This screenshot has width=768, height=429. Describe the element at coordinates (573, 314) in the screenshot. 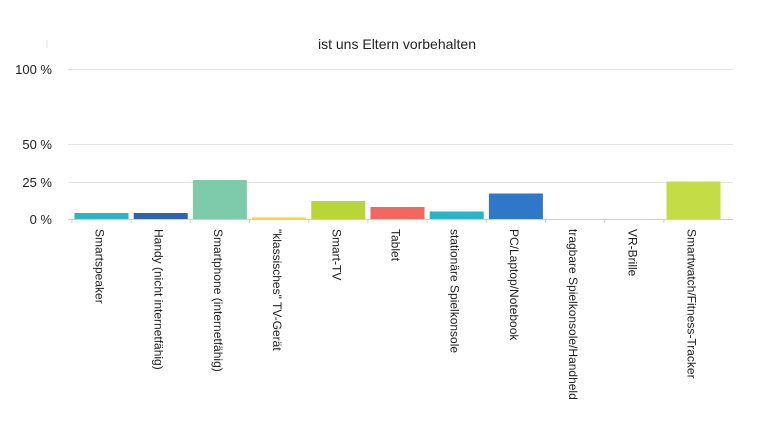

I see `x-tick-label: tragbare Spielkonsole/Handheld` at that location.